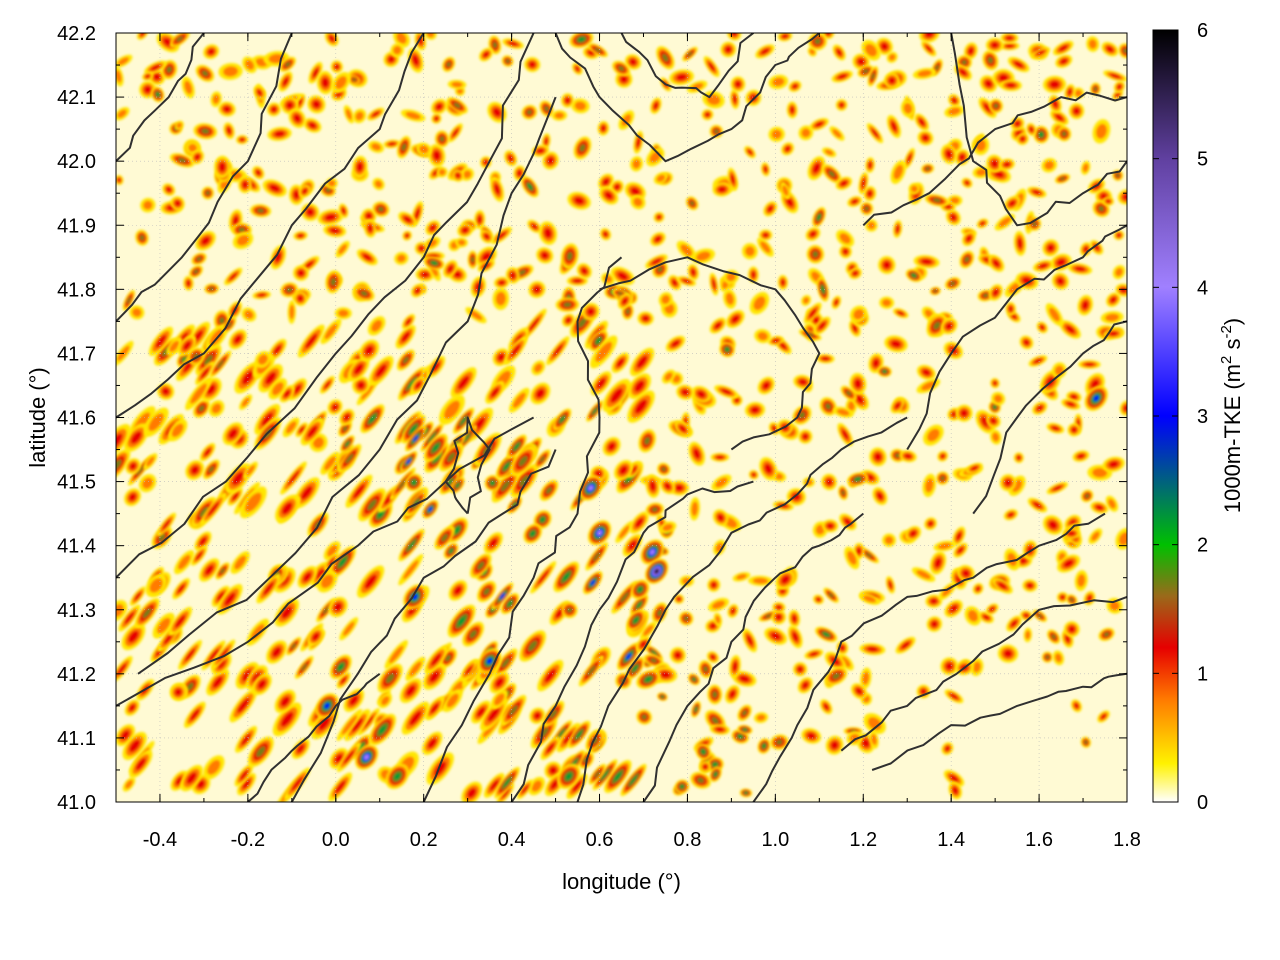  I want to click on y-tick-label: 41.6, so click(76, 419).